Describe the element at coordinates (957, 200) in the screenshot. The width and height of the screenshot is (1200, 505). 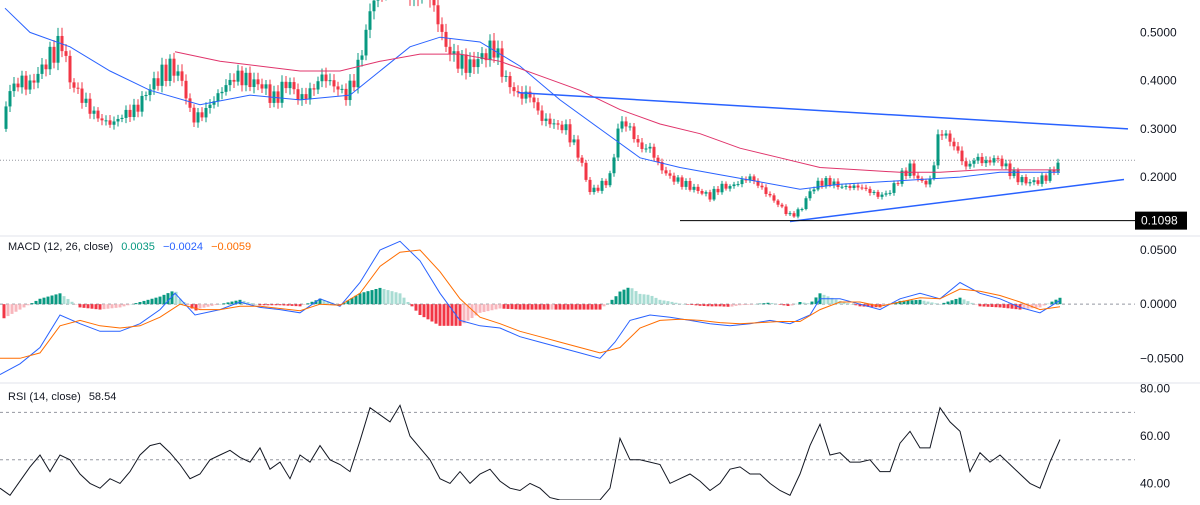
I see `lower-trendline` at that location.